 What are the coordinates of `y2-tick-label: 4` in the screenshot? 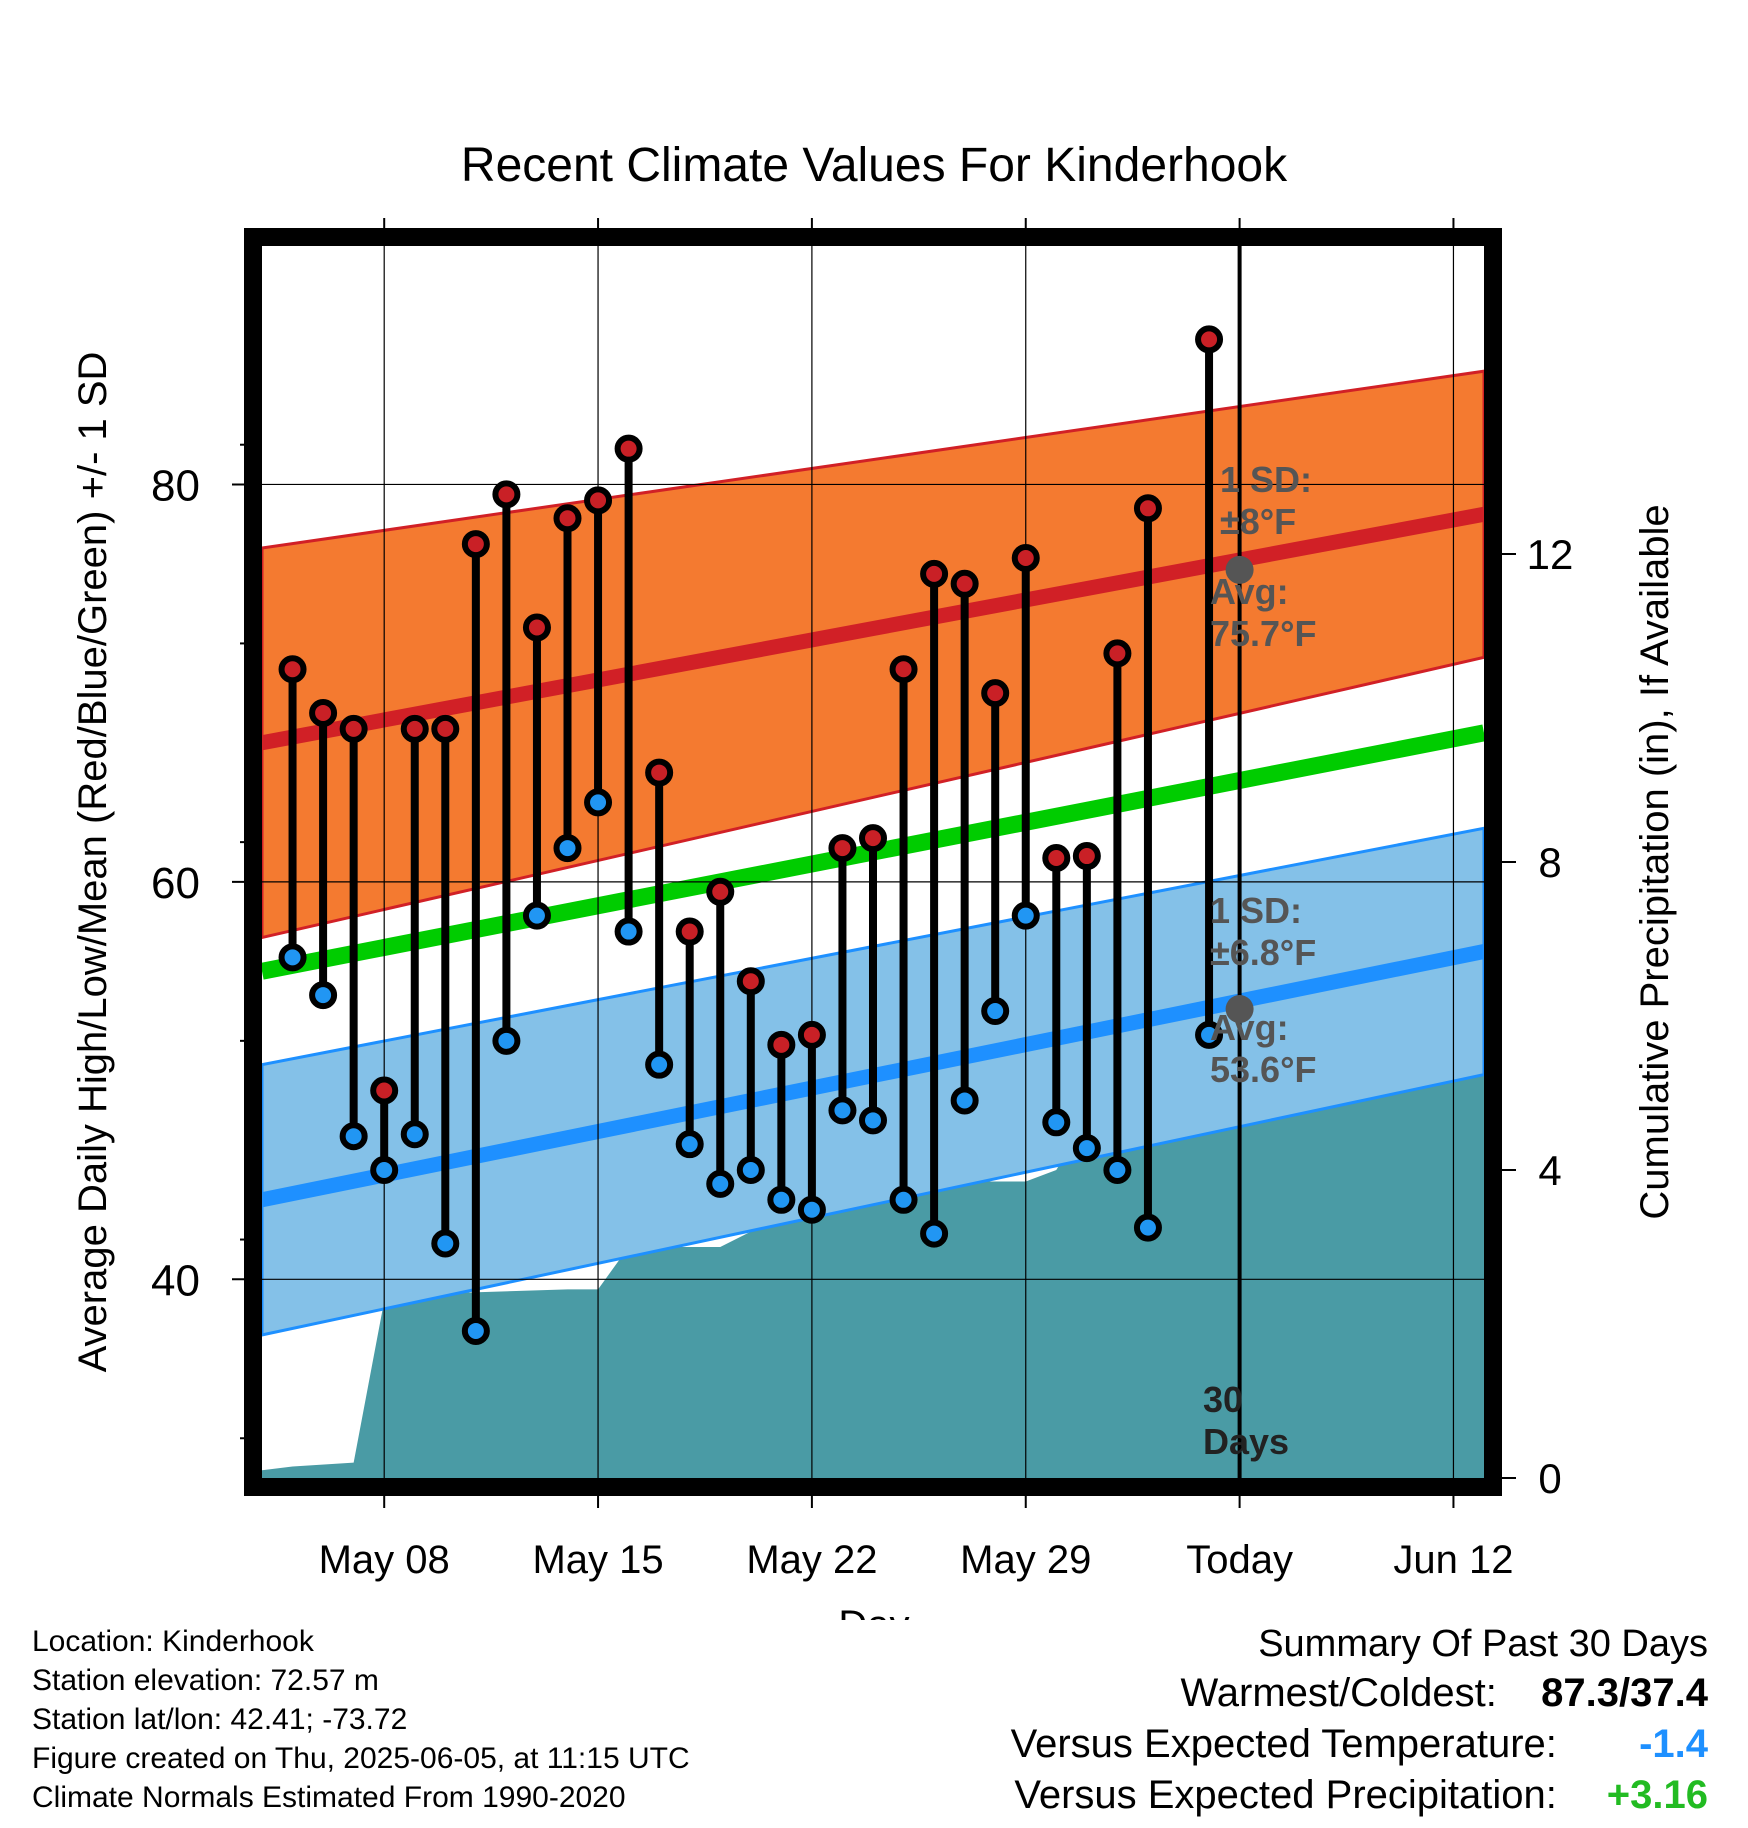 It's located at (1549, 1170).